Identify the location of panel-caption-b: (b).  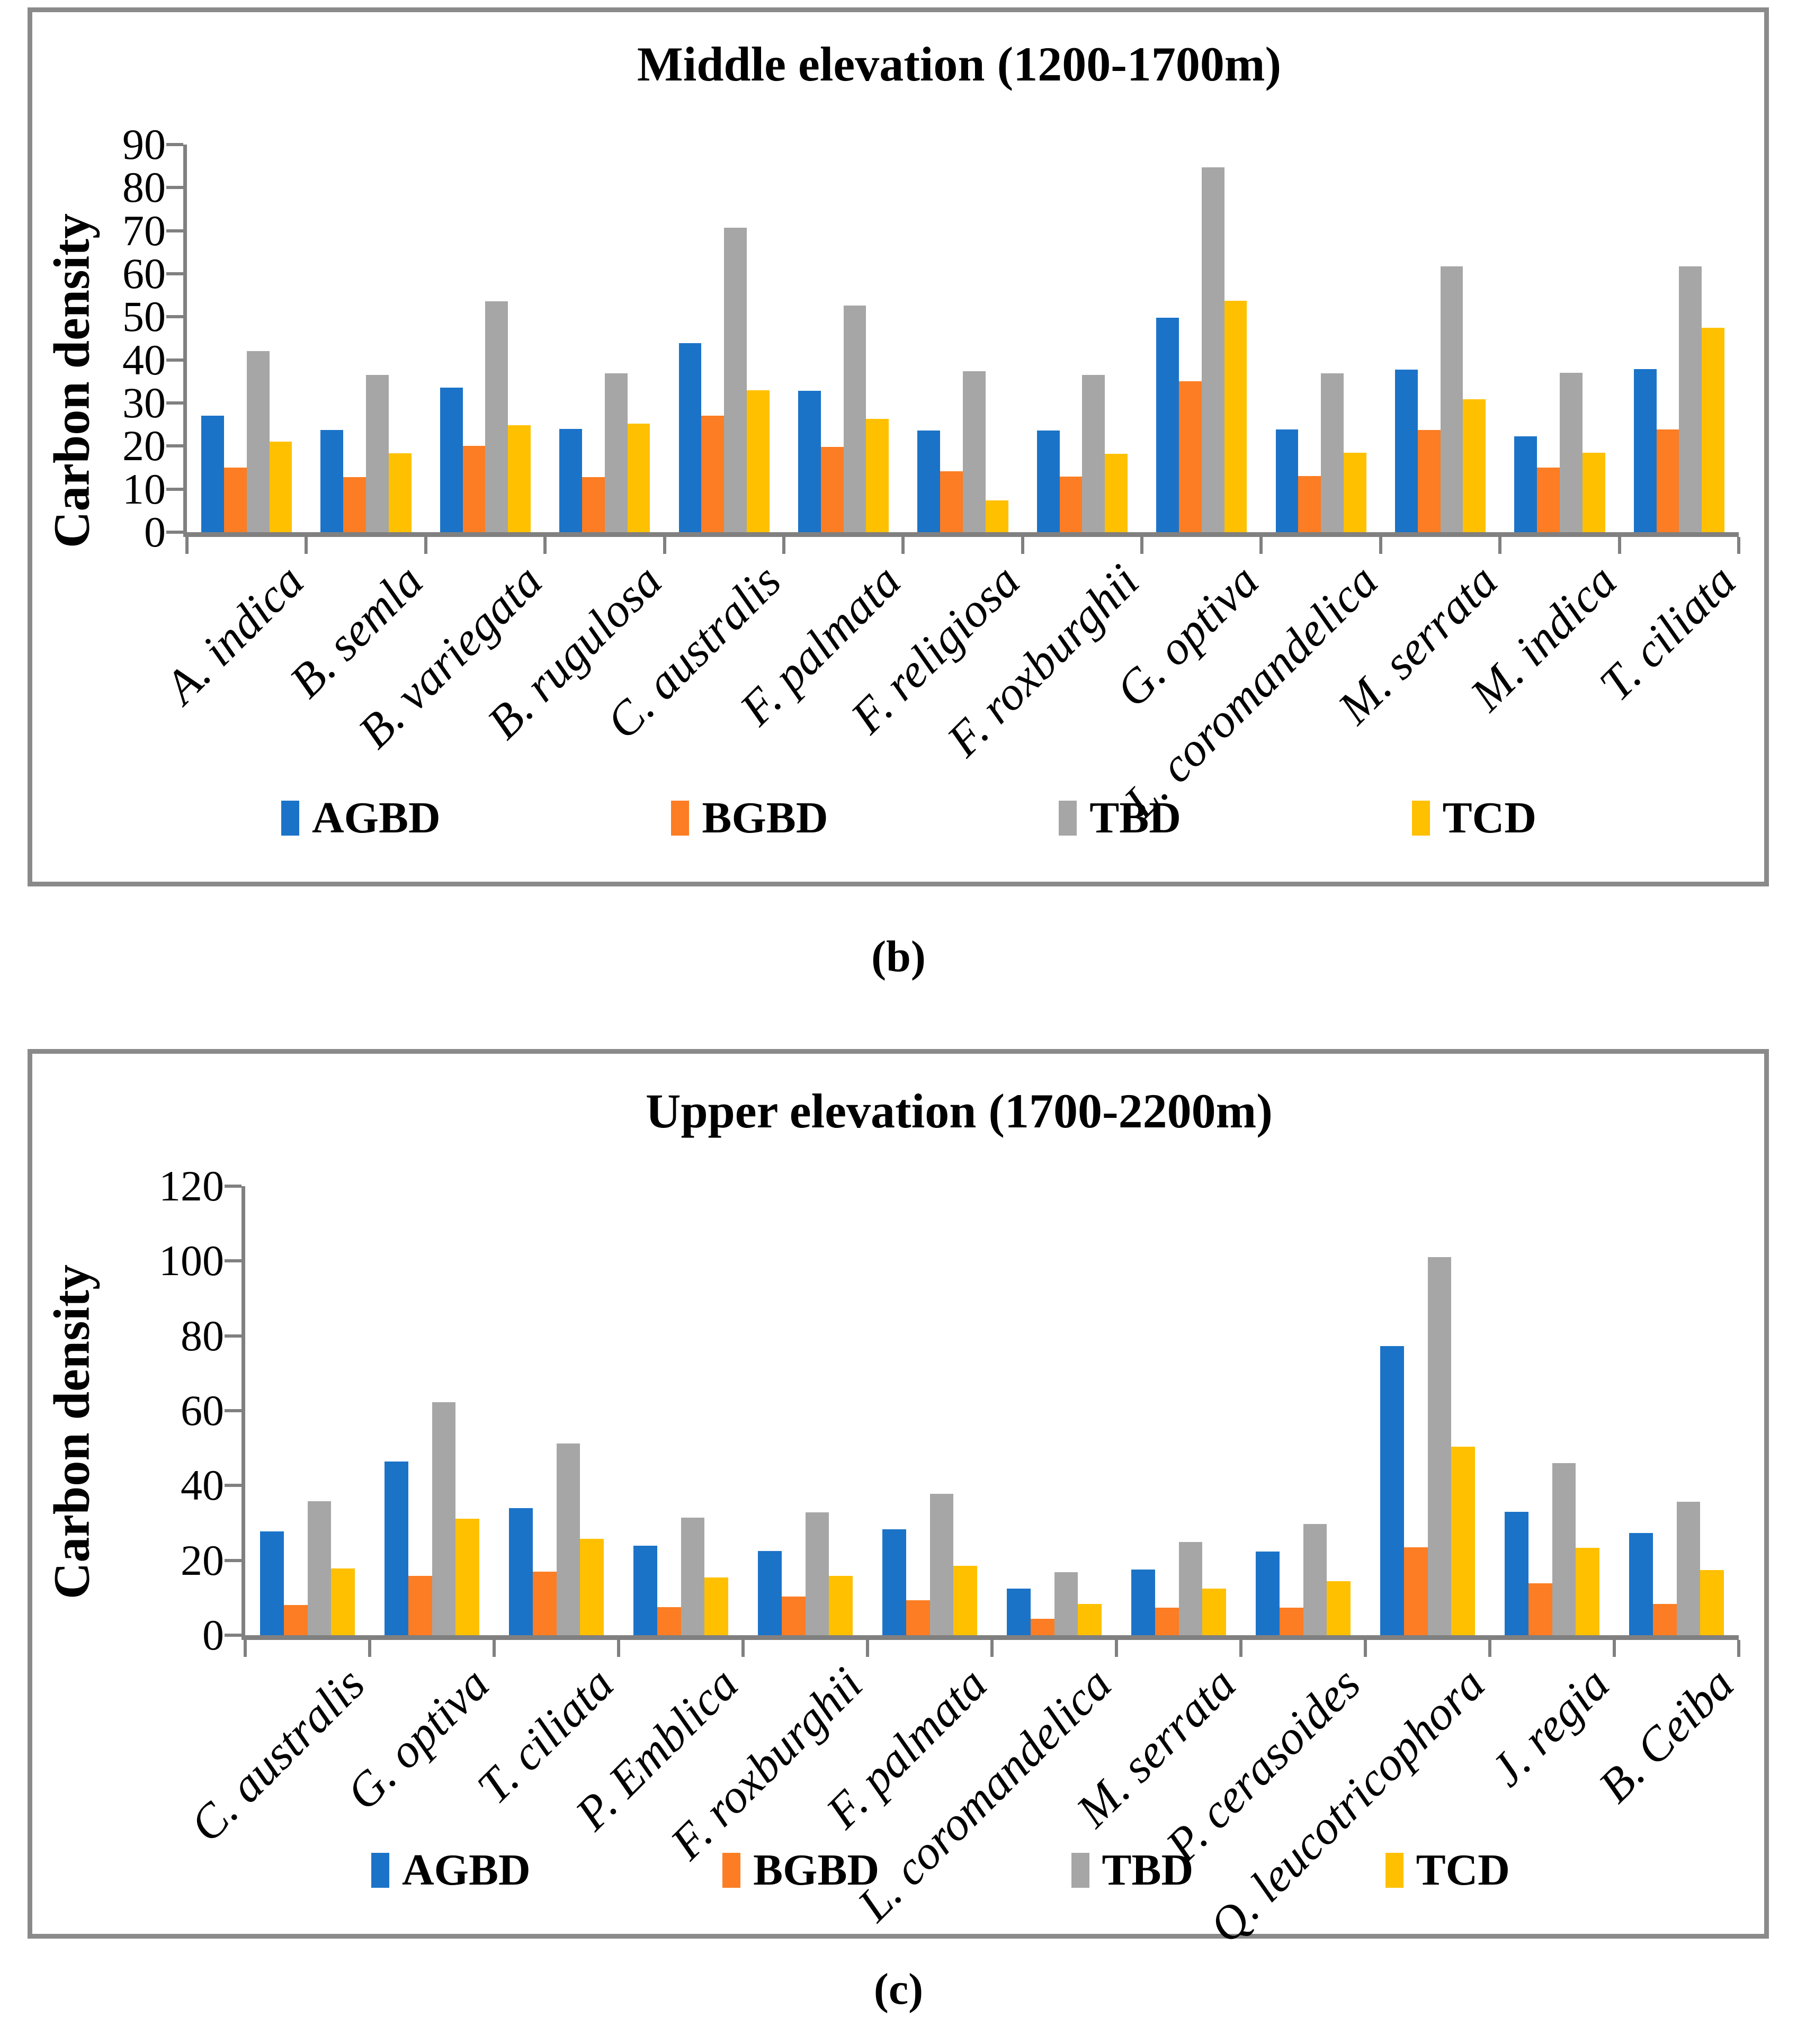
(899, 957).